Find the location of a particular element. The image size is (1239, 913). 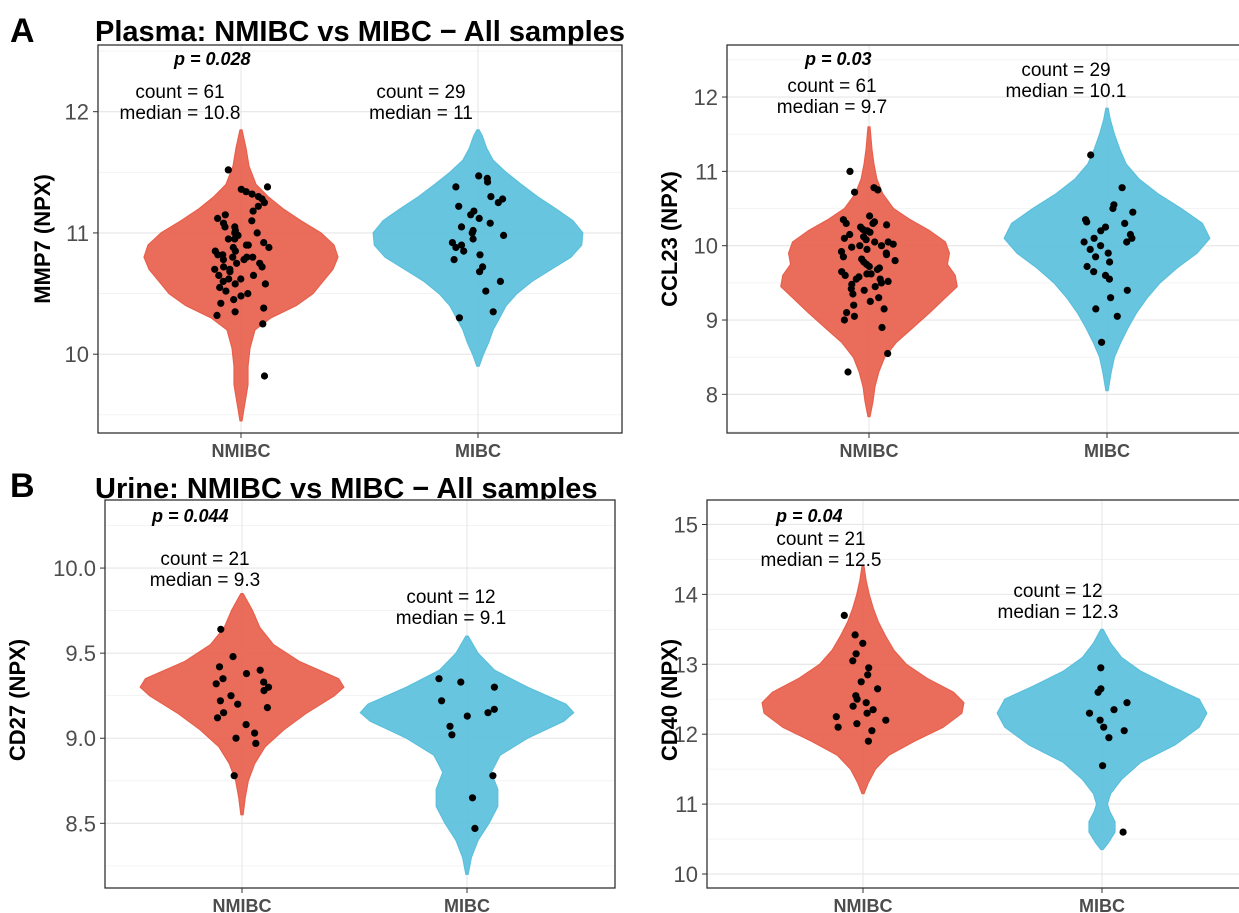

y-tick-label: 8.5 is located at coordinates (80, 823).